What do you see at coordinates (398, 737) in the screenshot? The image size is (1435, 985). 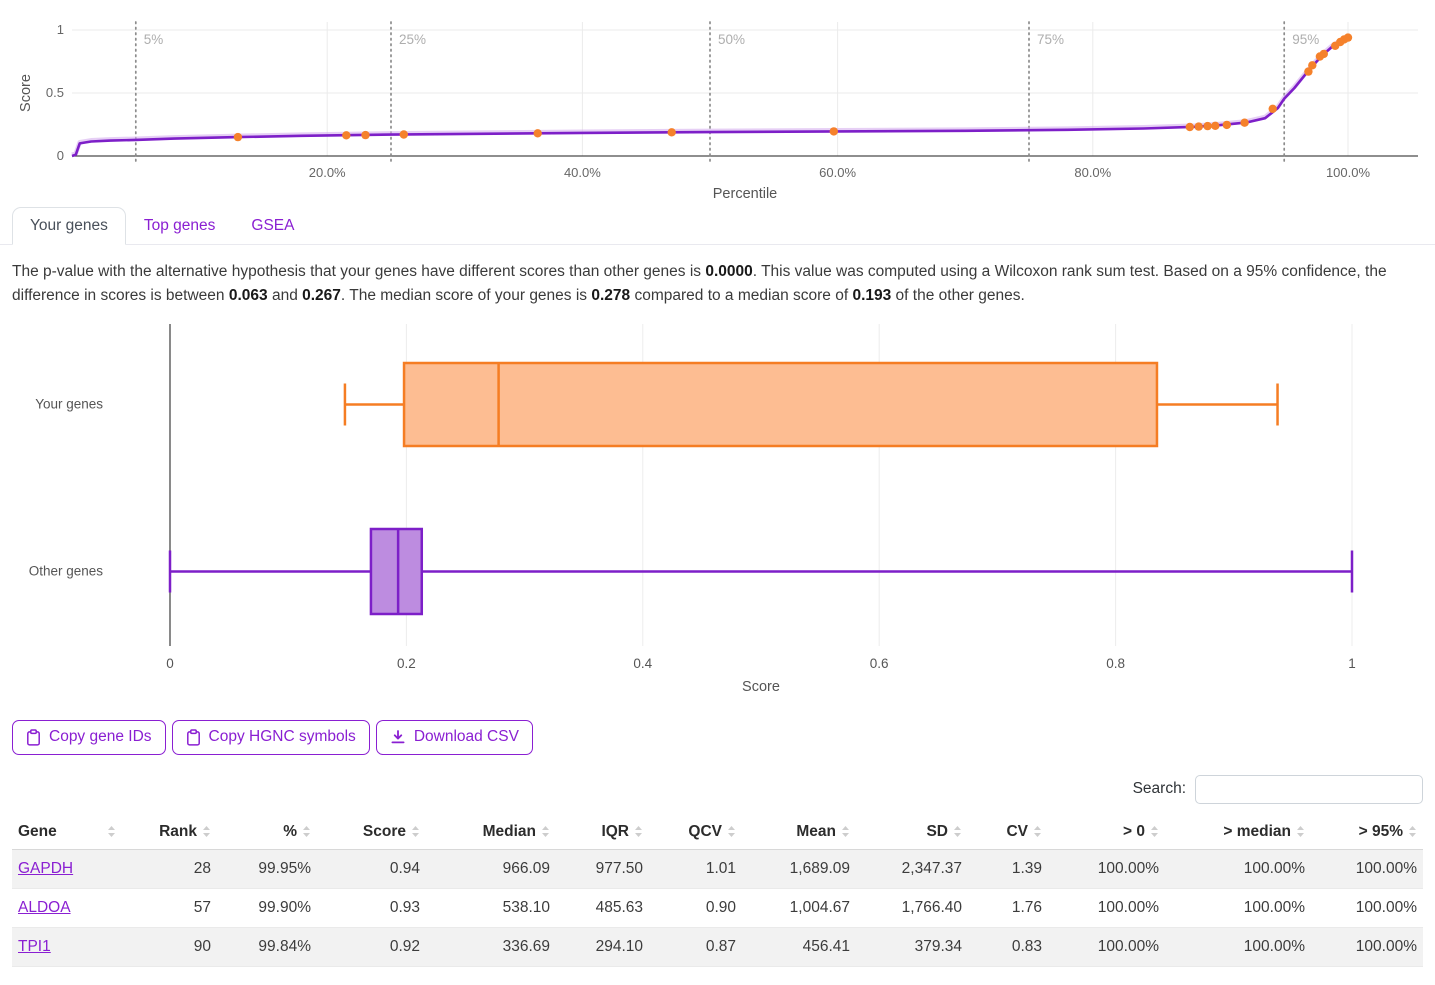 I see `download-icon` at bounding box center [398, 737].